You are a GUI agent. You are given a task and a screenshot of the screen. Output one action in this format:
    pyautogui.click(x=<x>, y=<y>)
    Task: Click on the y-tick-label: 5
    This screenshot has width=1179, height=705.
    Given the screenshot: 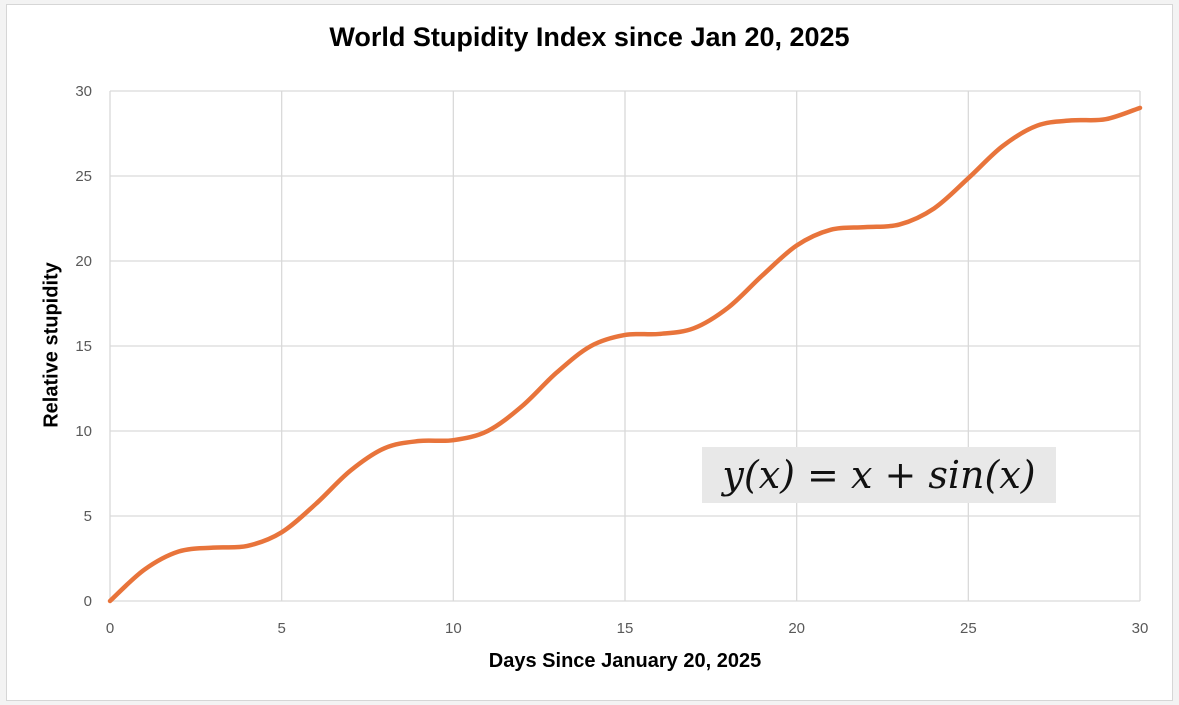 What is the action you would take?
    pyautogui.click(x=88, y=516)
    